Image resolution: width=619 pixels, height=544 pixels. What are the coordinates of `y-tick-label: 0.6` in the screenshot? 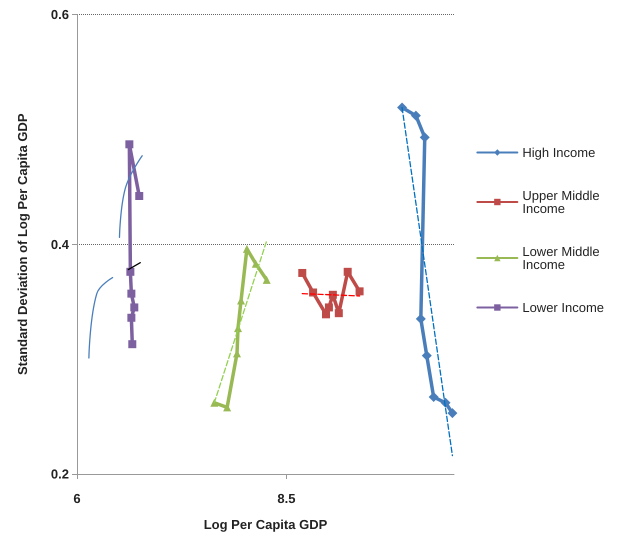 It's located at (59, 14).